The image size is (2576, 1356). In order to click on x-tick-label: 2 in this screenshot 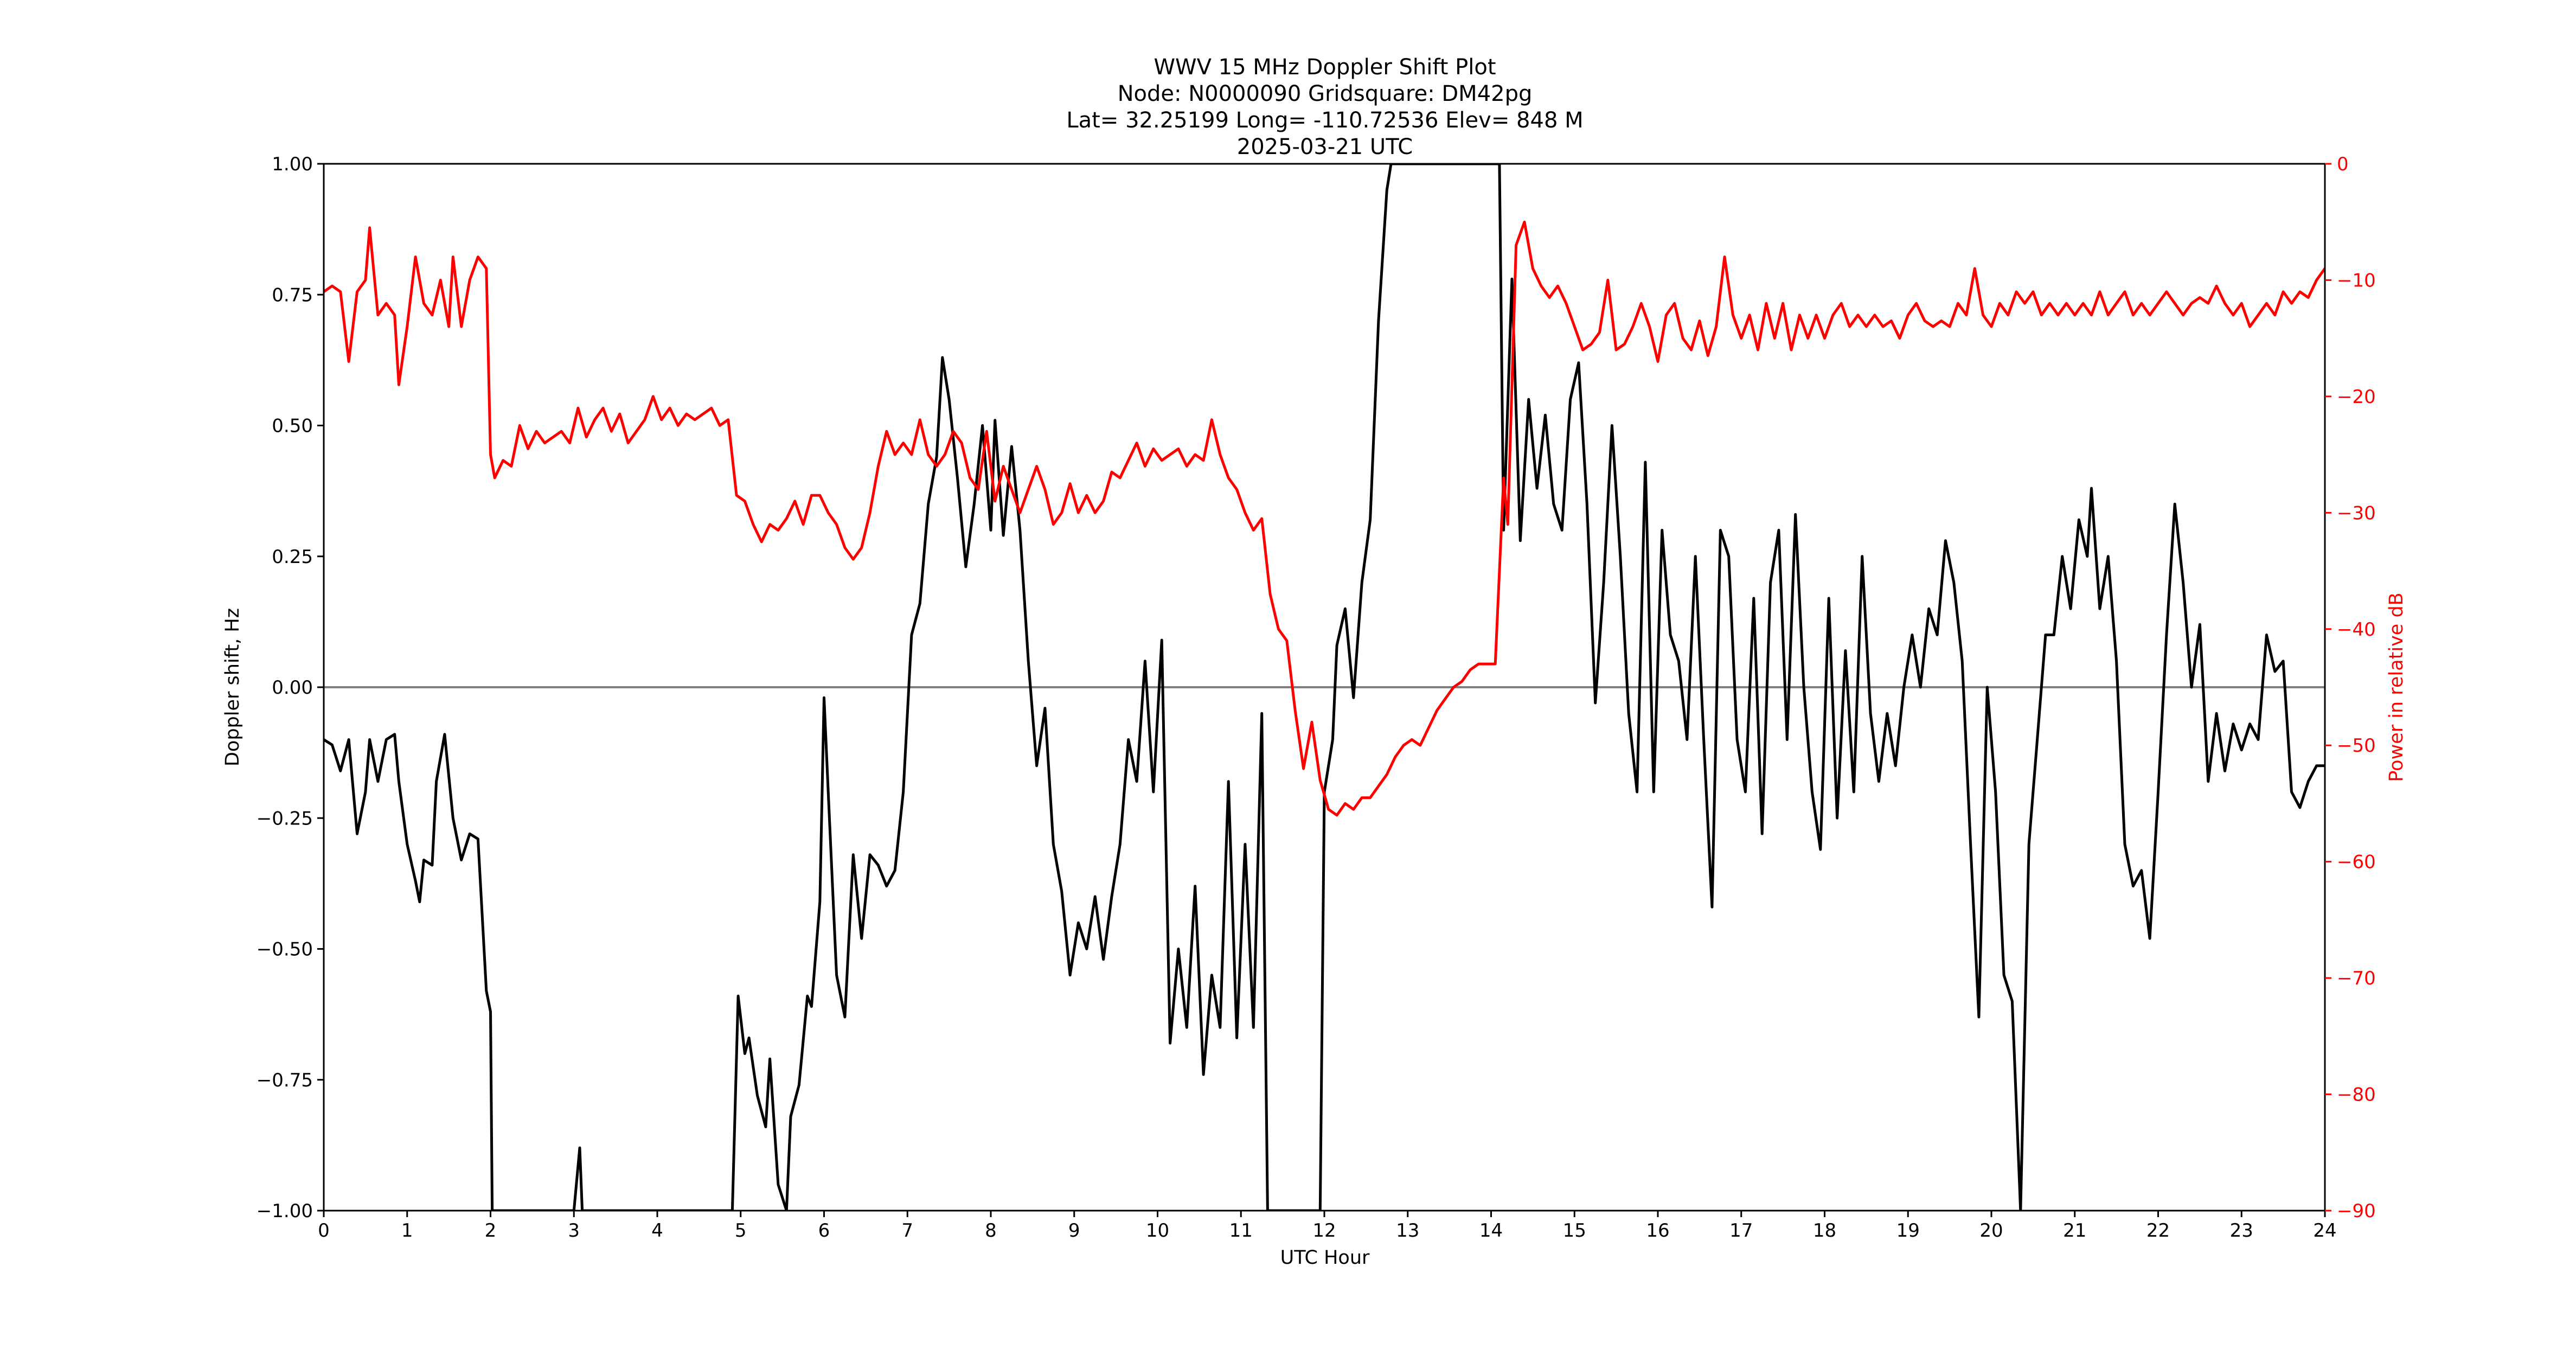, I will do `click(491, 1231)`.